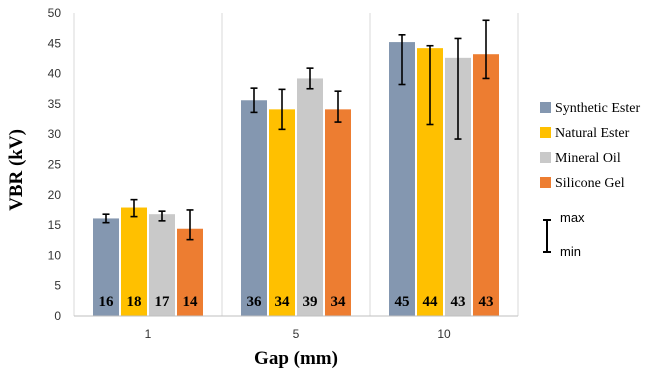 The height and width of the screenshot is (375, 660). I want to click on error-bar-key-min-label: min, so click(570, 251).